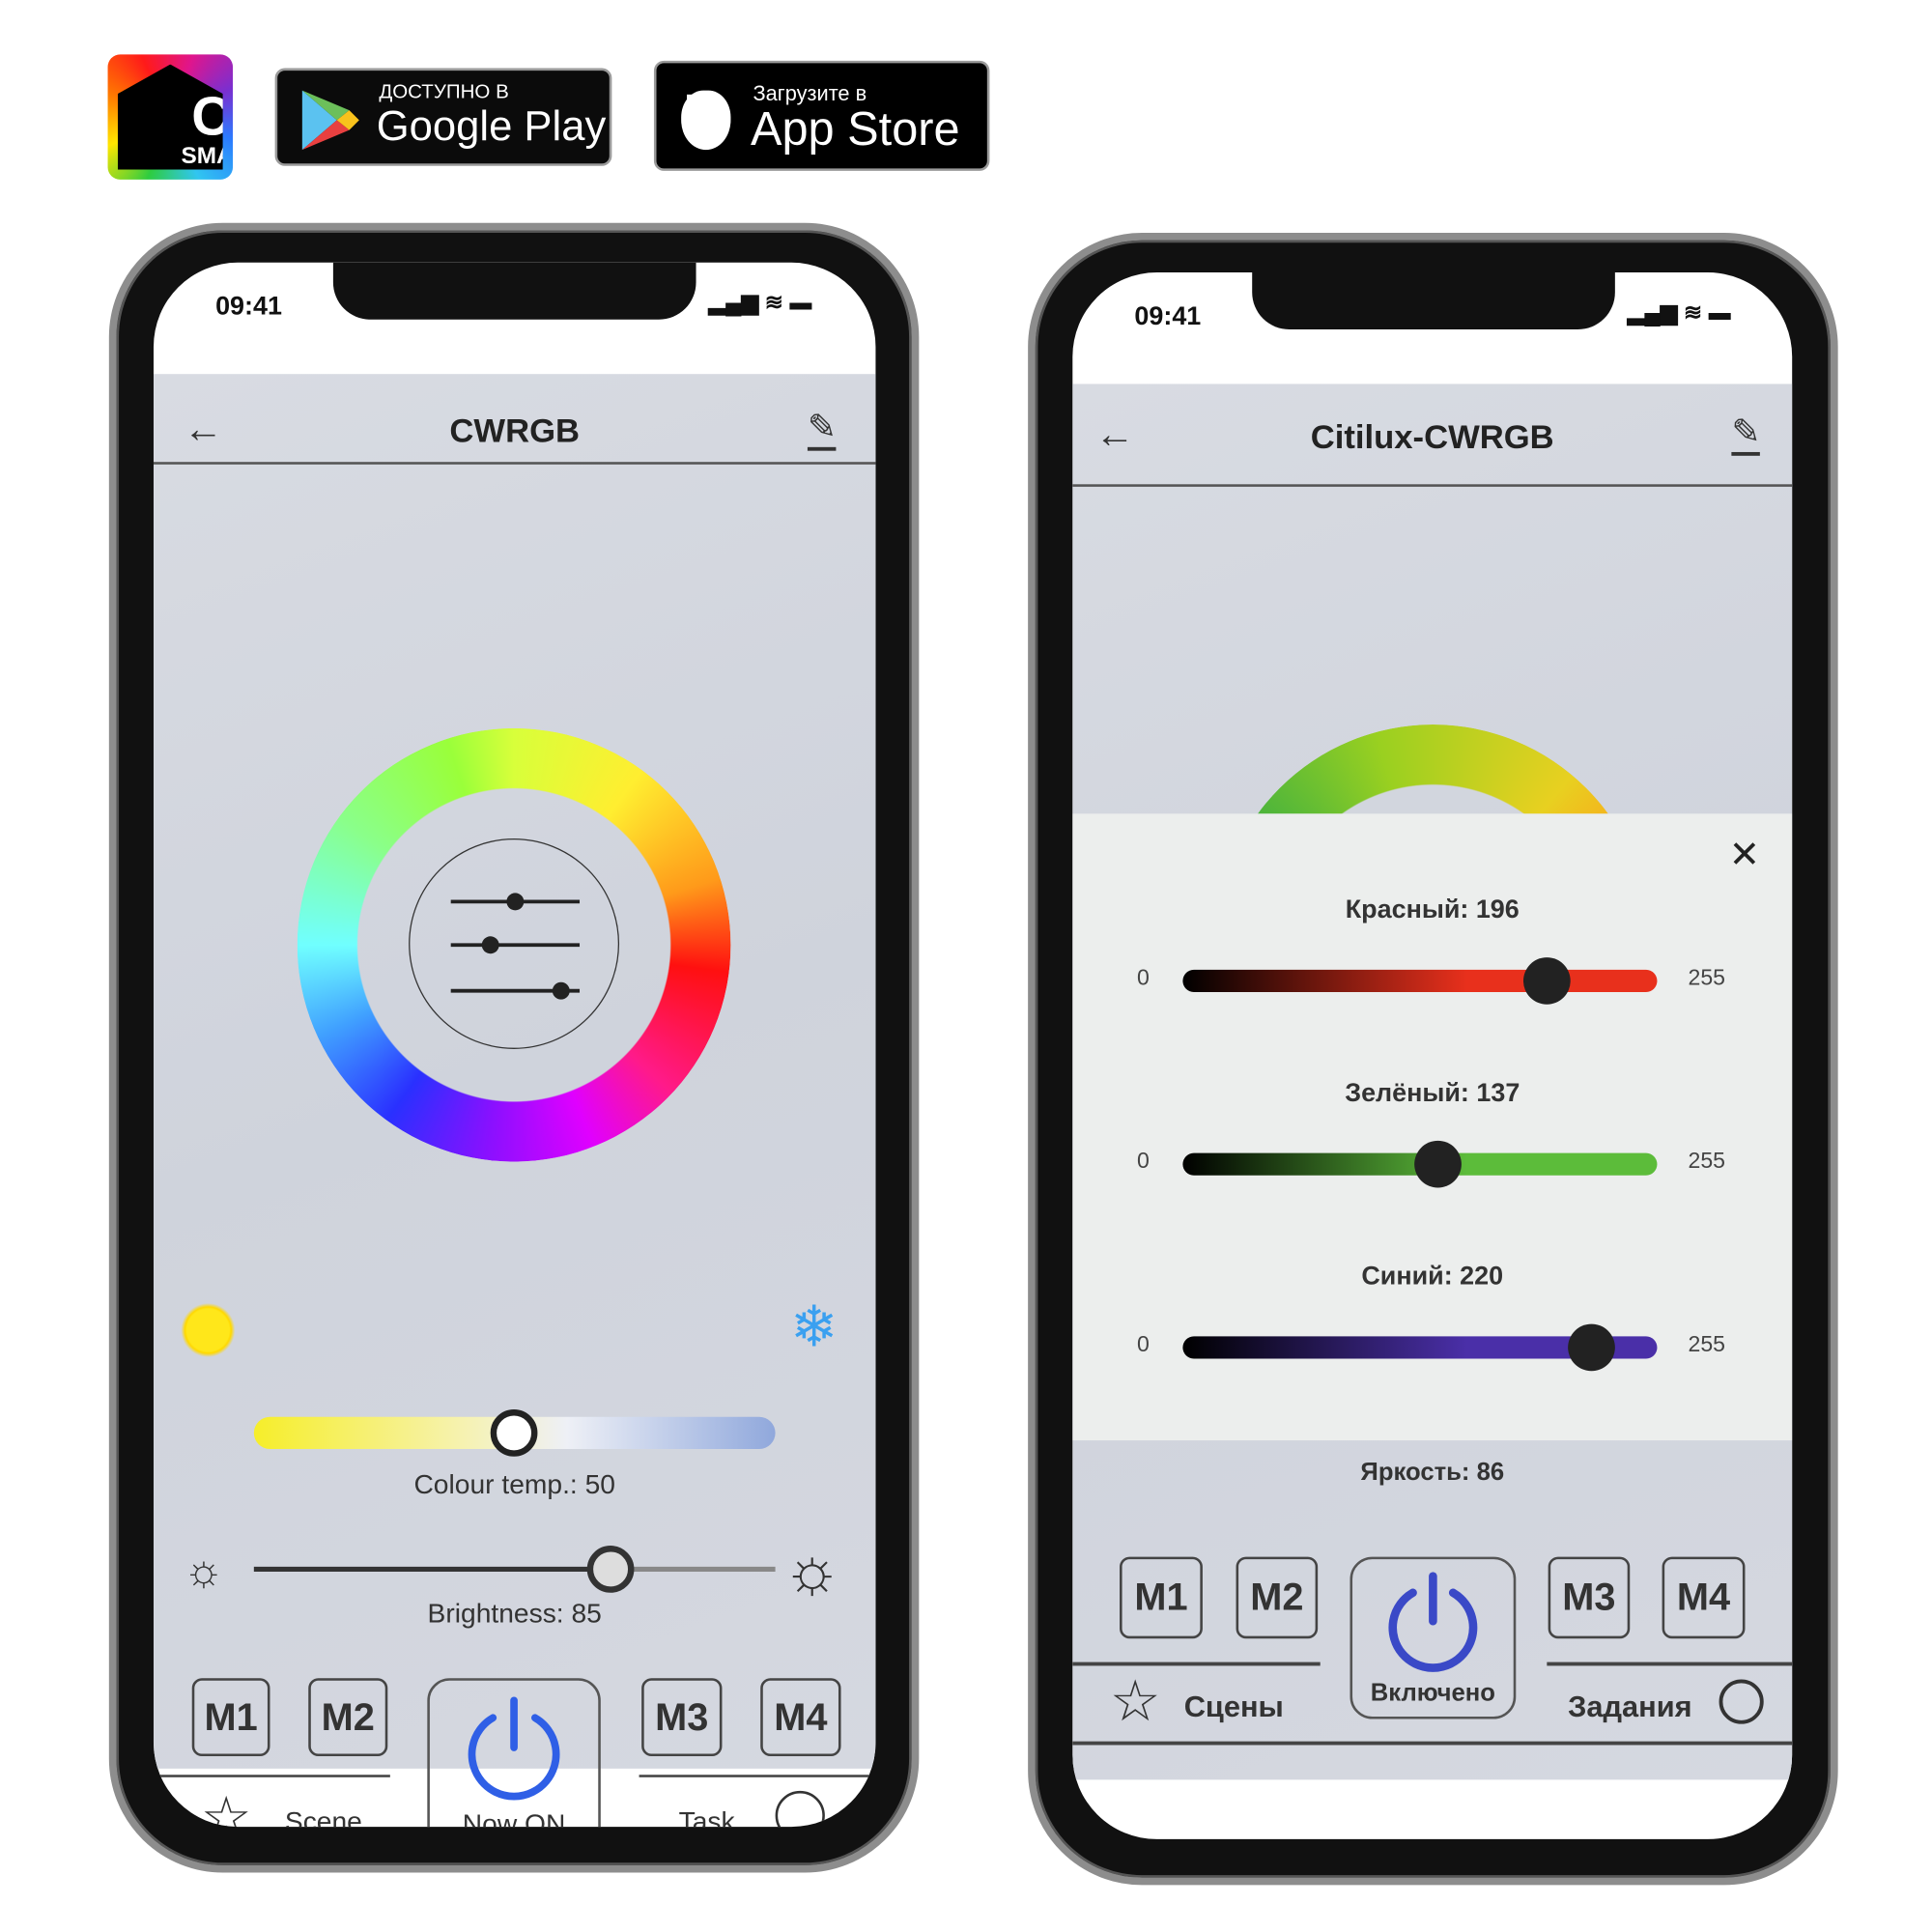 The height and width of the screenshot is (1932, 1932). I want to click on brightness-label: Brightness: 85, so click(514, 1613).